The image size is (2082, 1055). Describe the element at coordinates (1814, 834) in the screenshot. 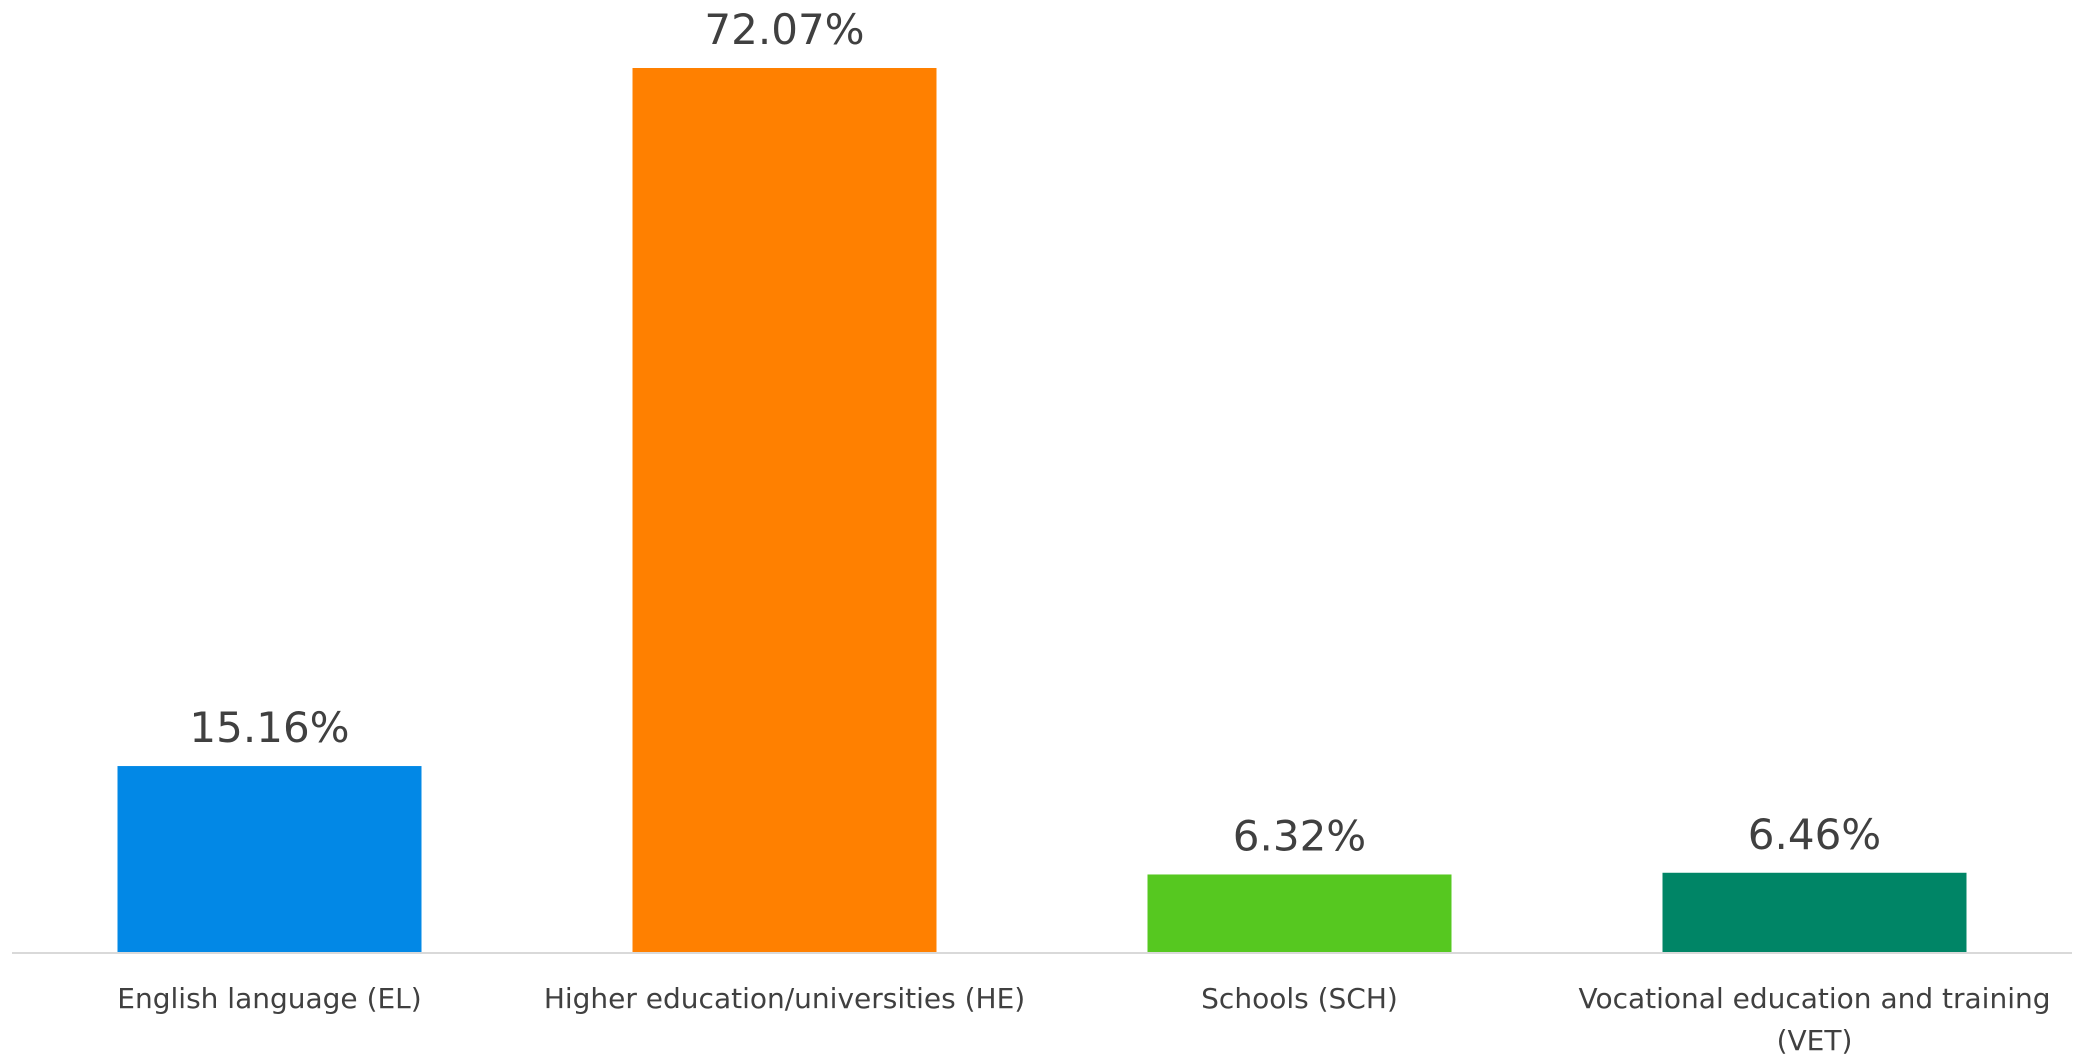

I see `data-label: 6.46%` at that location.